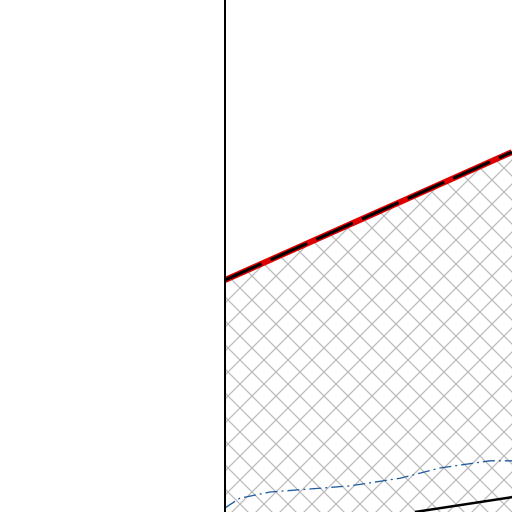  I want to click on line-dashes, so click(368, 216).